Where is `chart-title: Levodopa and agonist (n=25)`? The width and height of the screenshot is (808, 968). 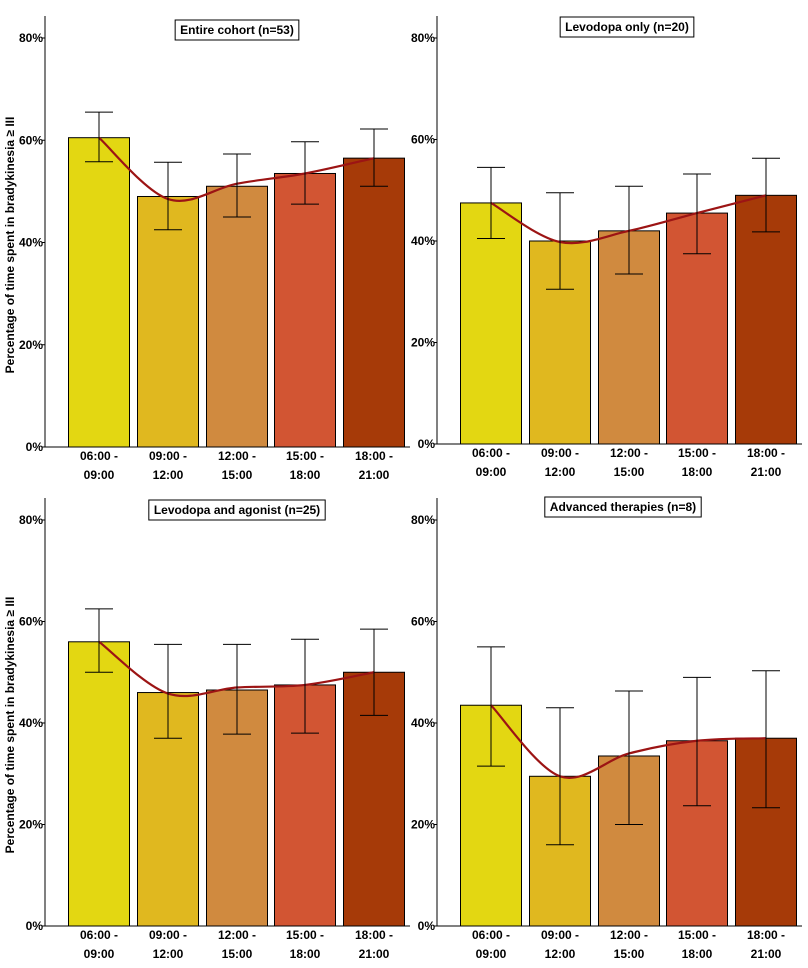
chart-title: Levodopa and agonist (n=25) is located at coordinates (237, 510).